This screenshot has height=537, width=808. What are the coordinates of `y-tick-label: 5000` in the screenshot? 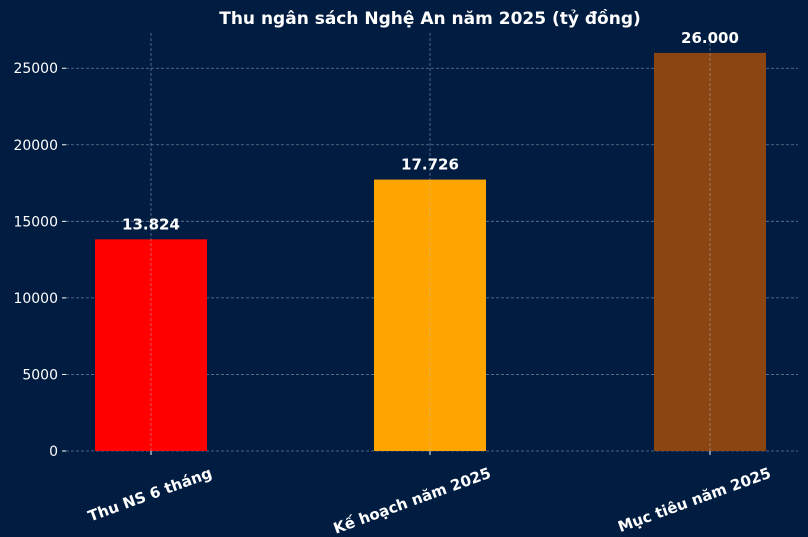 It's located at (40, 375).